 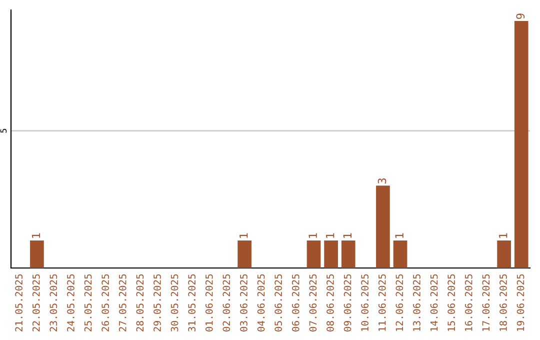 What do you see at coordinates (278, 303) in the screenshot?
I see `x-tick-label: 05.06.2025` at bounding box center [278, 303].